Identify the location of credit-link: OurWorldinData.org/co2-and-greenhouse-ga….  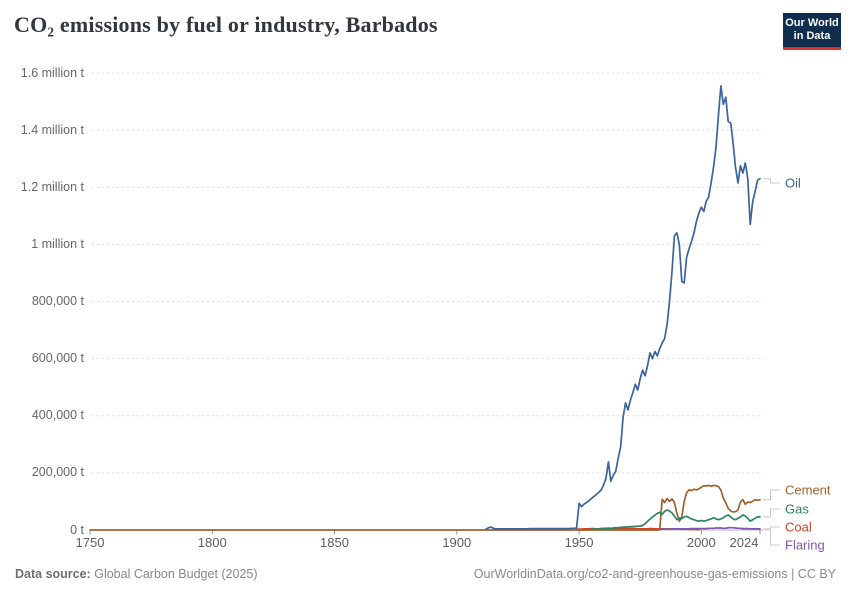
(654, 574).